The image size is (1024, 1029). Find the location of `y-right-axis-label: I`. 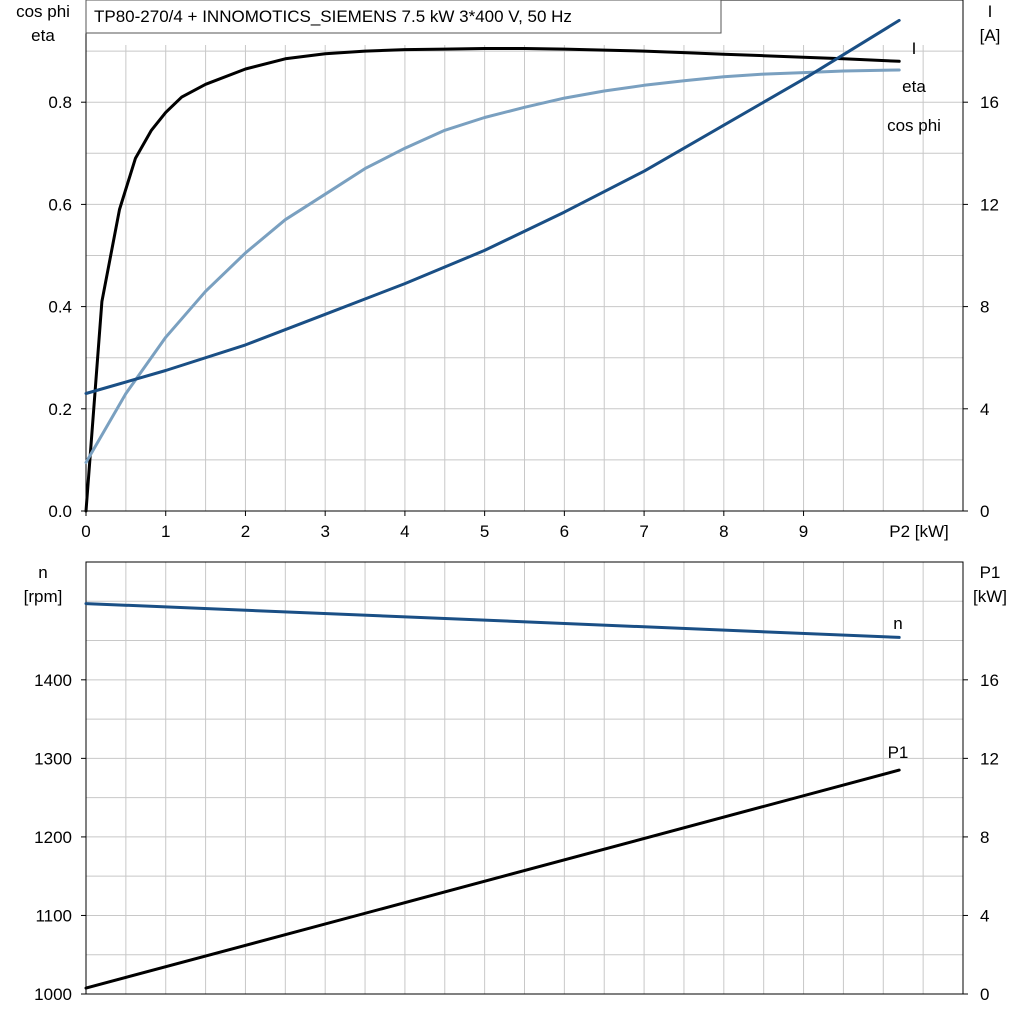

y-right-axis-label: I is located at coordinates (990, 11).